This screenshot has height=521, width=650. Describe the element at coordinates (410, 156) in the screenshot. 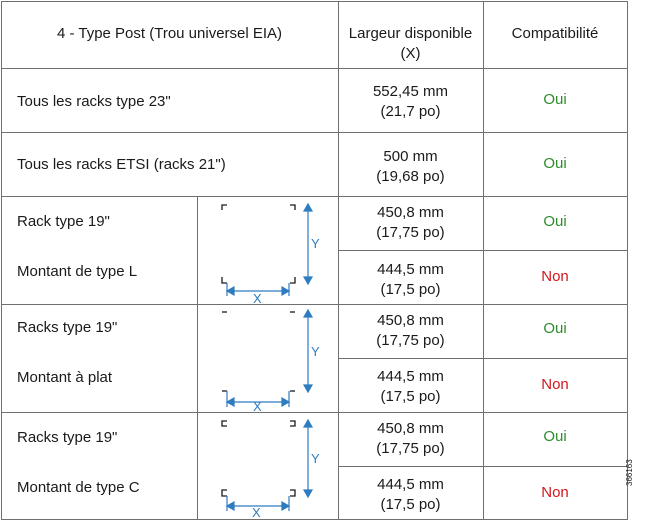

I see `width-mm: 500 mm` at that location.